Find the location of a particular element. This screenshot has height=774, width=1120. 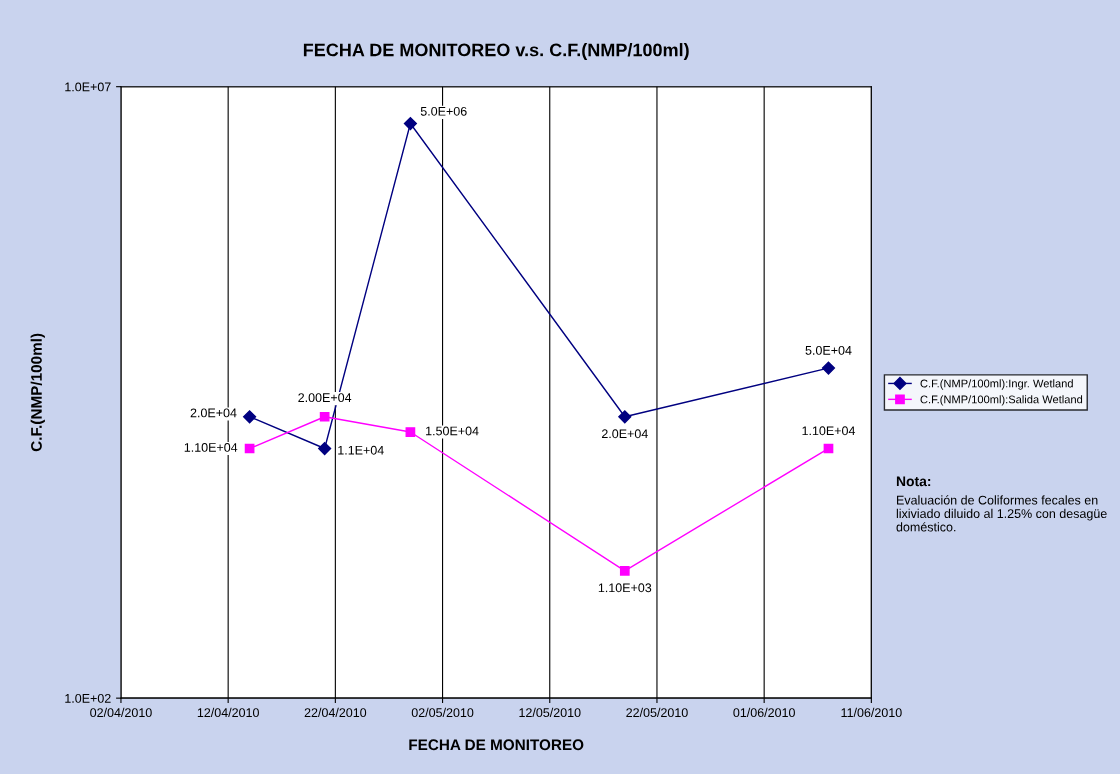

x-tick-label: 22/05/2010 is located at coordinates (657, 712).